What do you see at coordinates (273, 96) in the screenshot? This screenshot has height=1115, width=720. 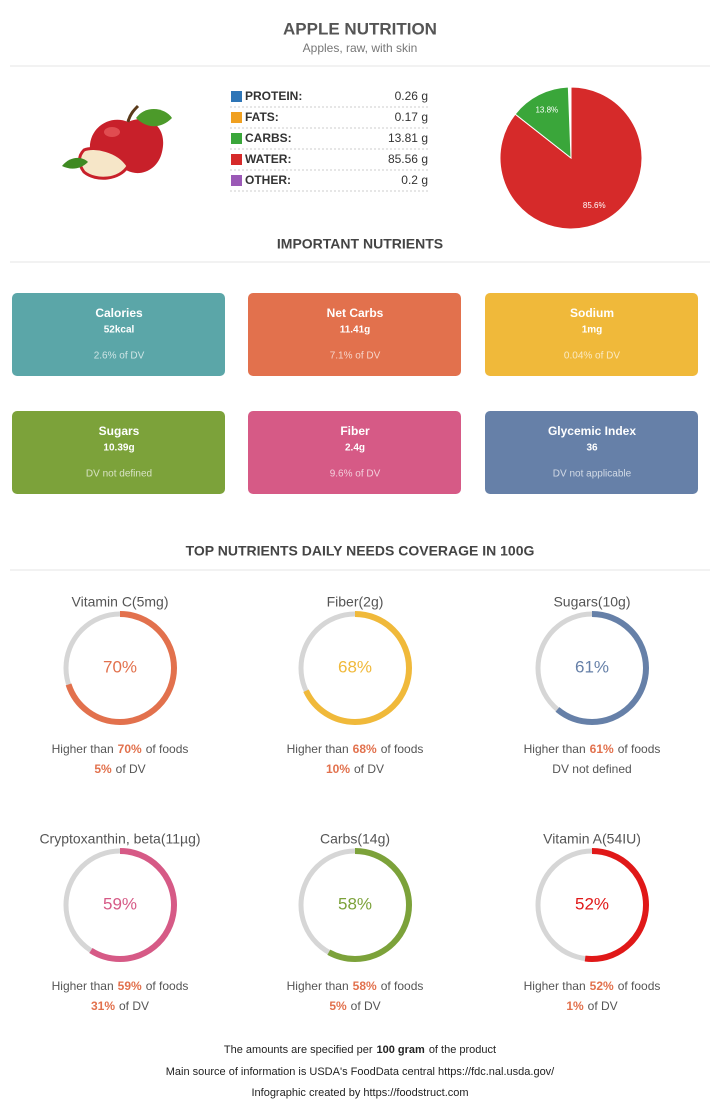 I see `row-label: PROTEIN:` at bounding box center [273, 96].